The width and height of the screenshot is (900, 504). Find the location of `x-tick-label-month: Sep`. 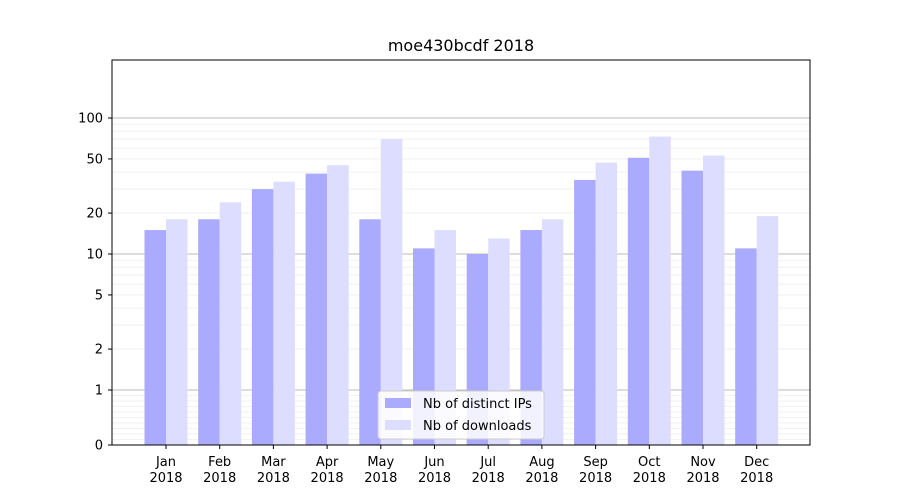

x-tick-label-month: Sep is located at coordinates (595, 462).